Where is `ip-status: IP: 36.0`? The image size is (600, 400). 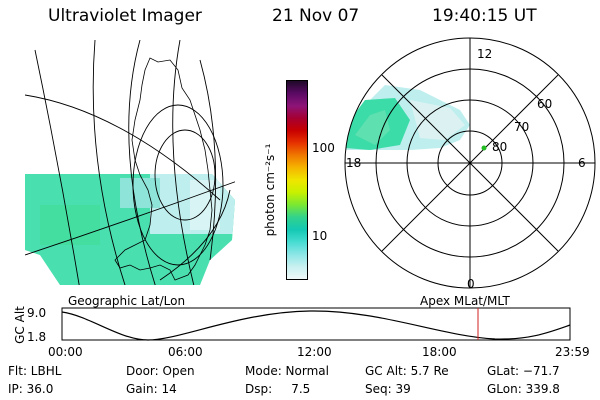 ip-status: IP: 36.0 is located at coordinates (31, 389).